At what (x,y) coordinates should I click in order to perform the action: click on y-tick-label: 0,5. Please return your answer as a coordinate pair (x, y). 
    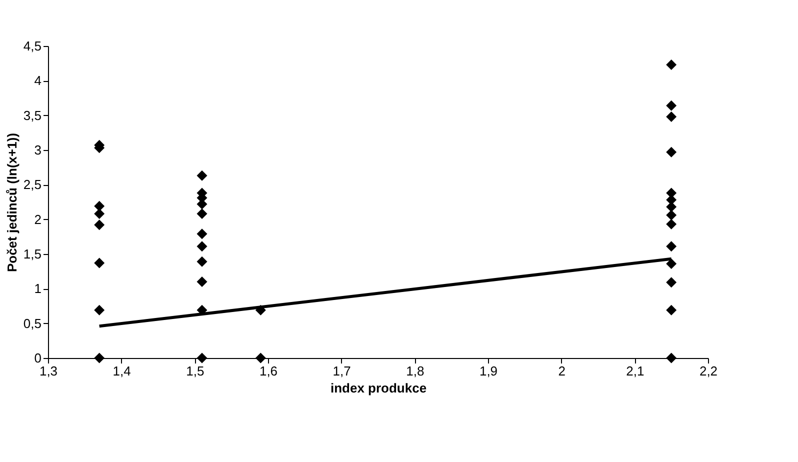
    Looking at the image, I should click on (32, 323).